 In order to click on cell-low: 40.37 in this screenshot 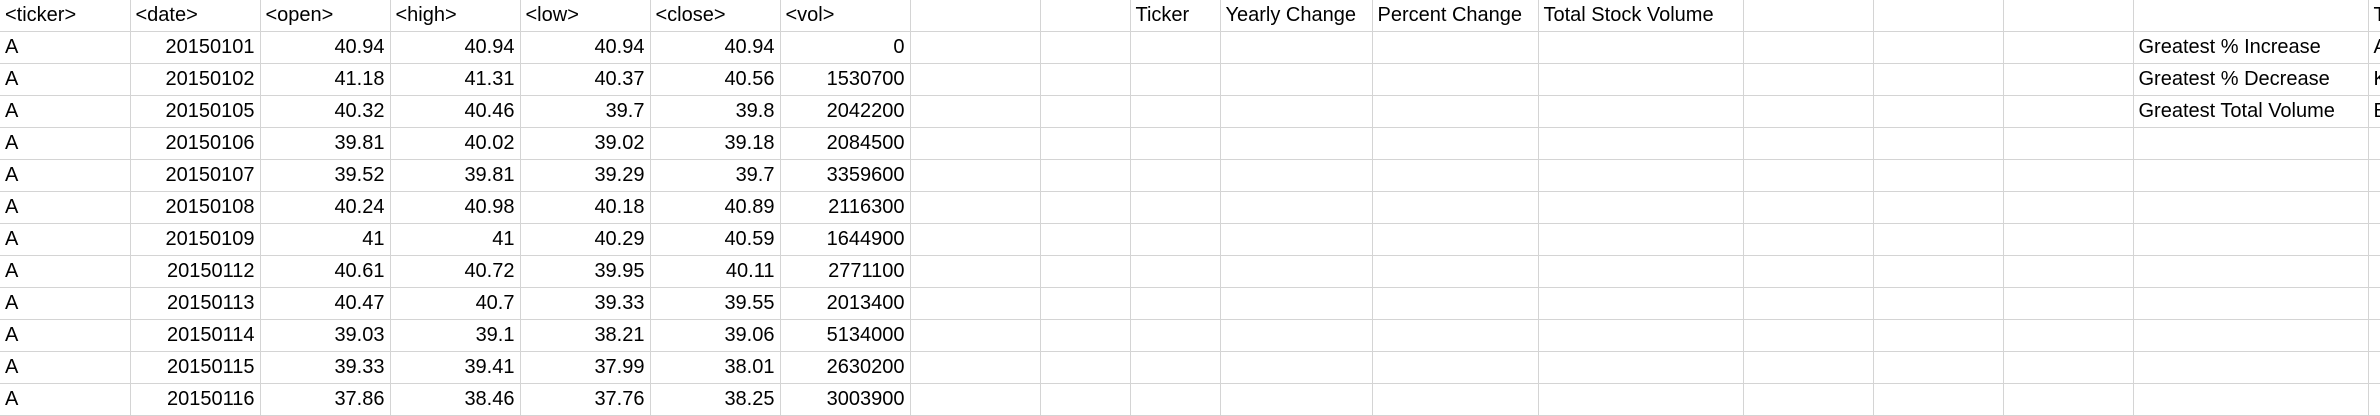, I will do `click(585, 79)`.